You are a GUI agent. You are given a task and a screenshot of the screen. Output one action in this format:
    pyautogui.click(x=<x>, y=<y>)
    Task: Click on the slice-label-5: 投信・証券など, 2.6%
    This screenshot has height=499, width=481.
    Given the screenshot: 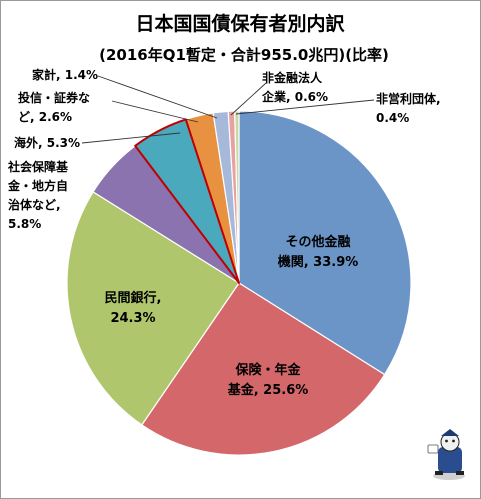 What is the action you would take?
    pyautogui.click(x=54, y=107)
    